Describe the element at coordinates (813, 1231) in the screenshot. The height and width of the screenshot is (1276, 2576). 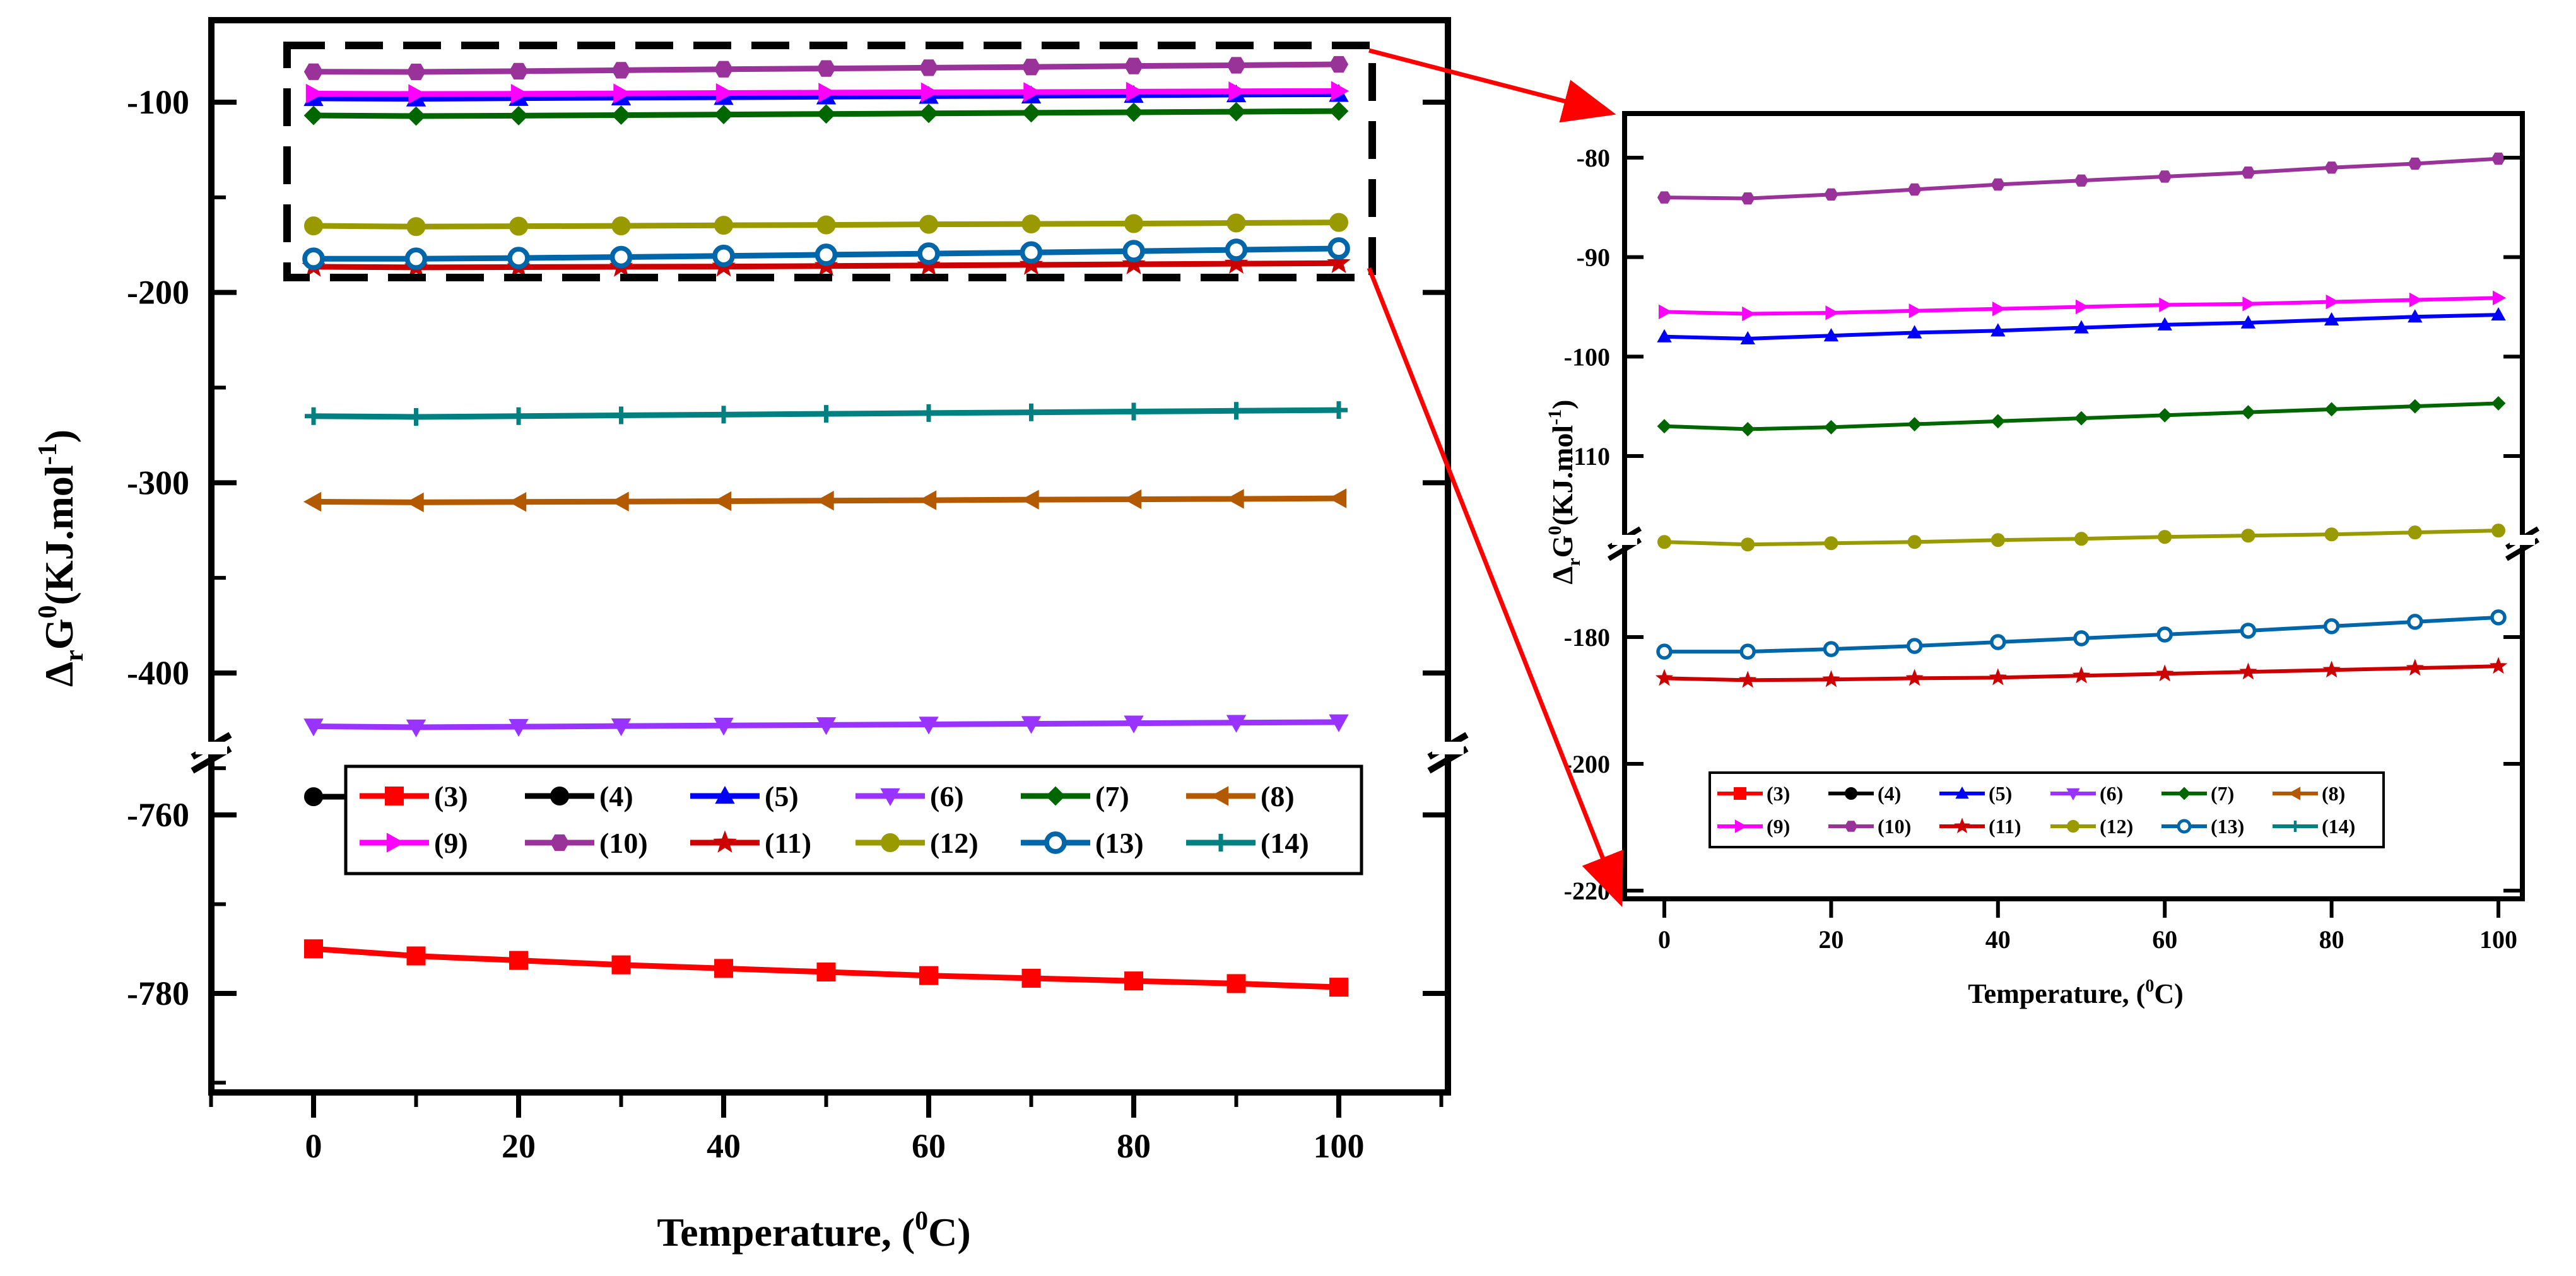
I see `main-x-axis-title: Temperature, (0C)` at that location.